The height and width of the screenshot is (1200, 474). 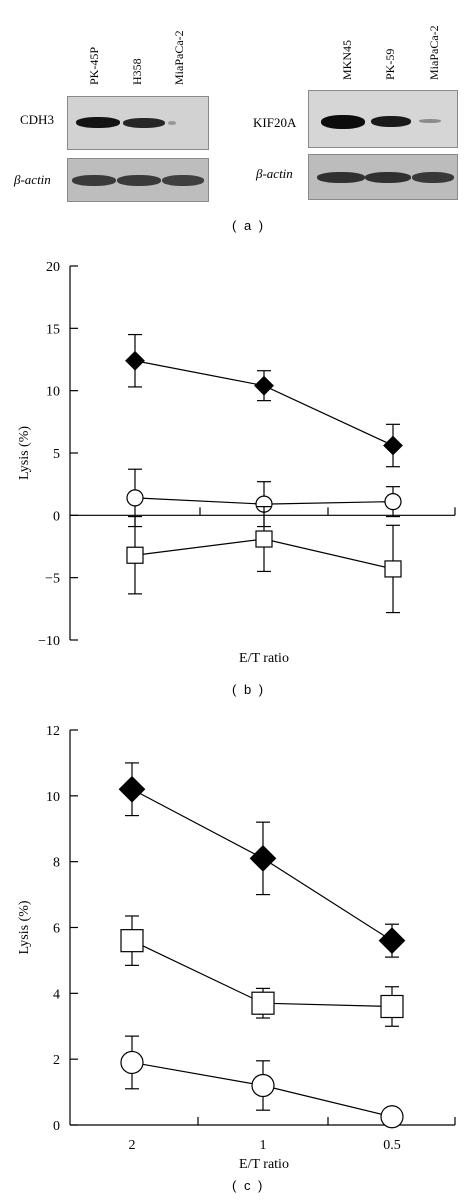 What do you see at coordinates (430, 121) in the screenshot?
I see `band-kif20a-miapaca` at bounding box center [430, 121].